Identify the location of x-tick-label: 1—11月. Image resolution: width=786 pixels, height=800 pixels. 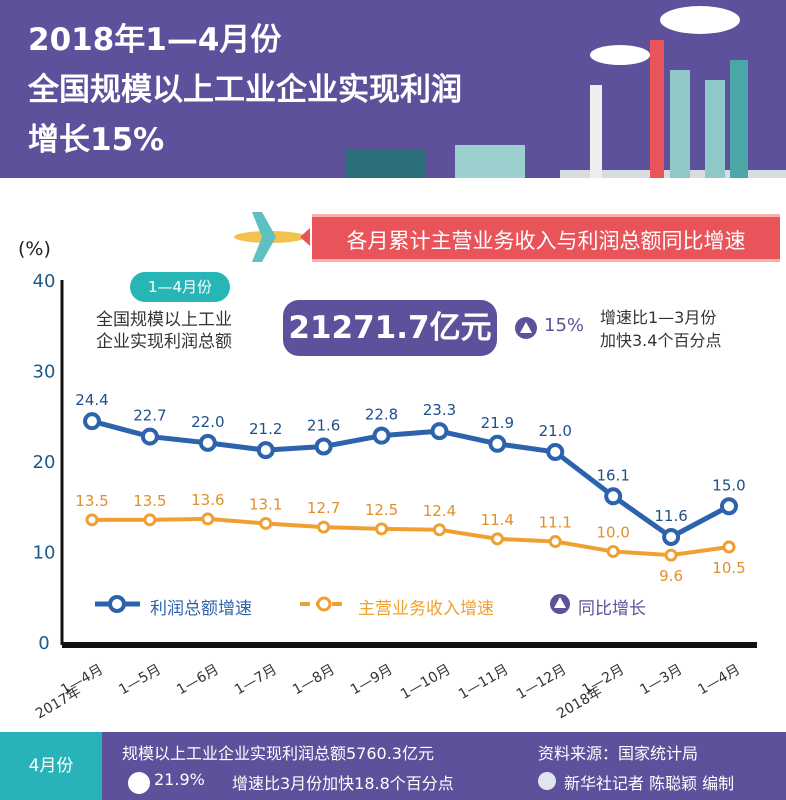
(483, 682).